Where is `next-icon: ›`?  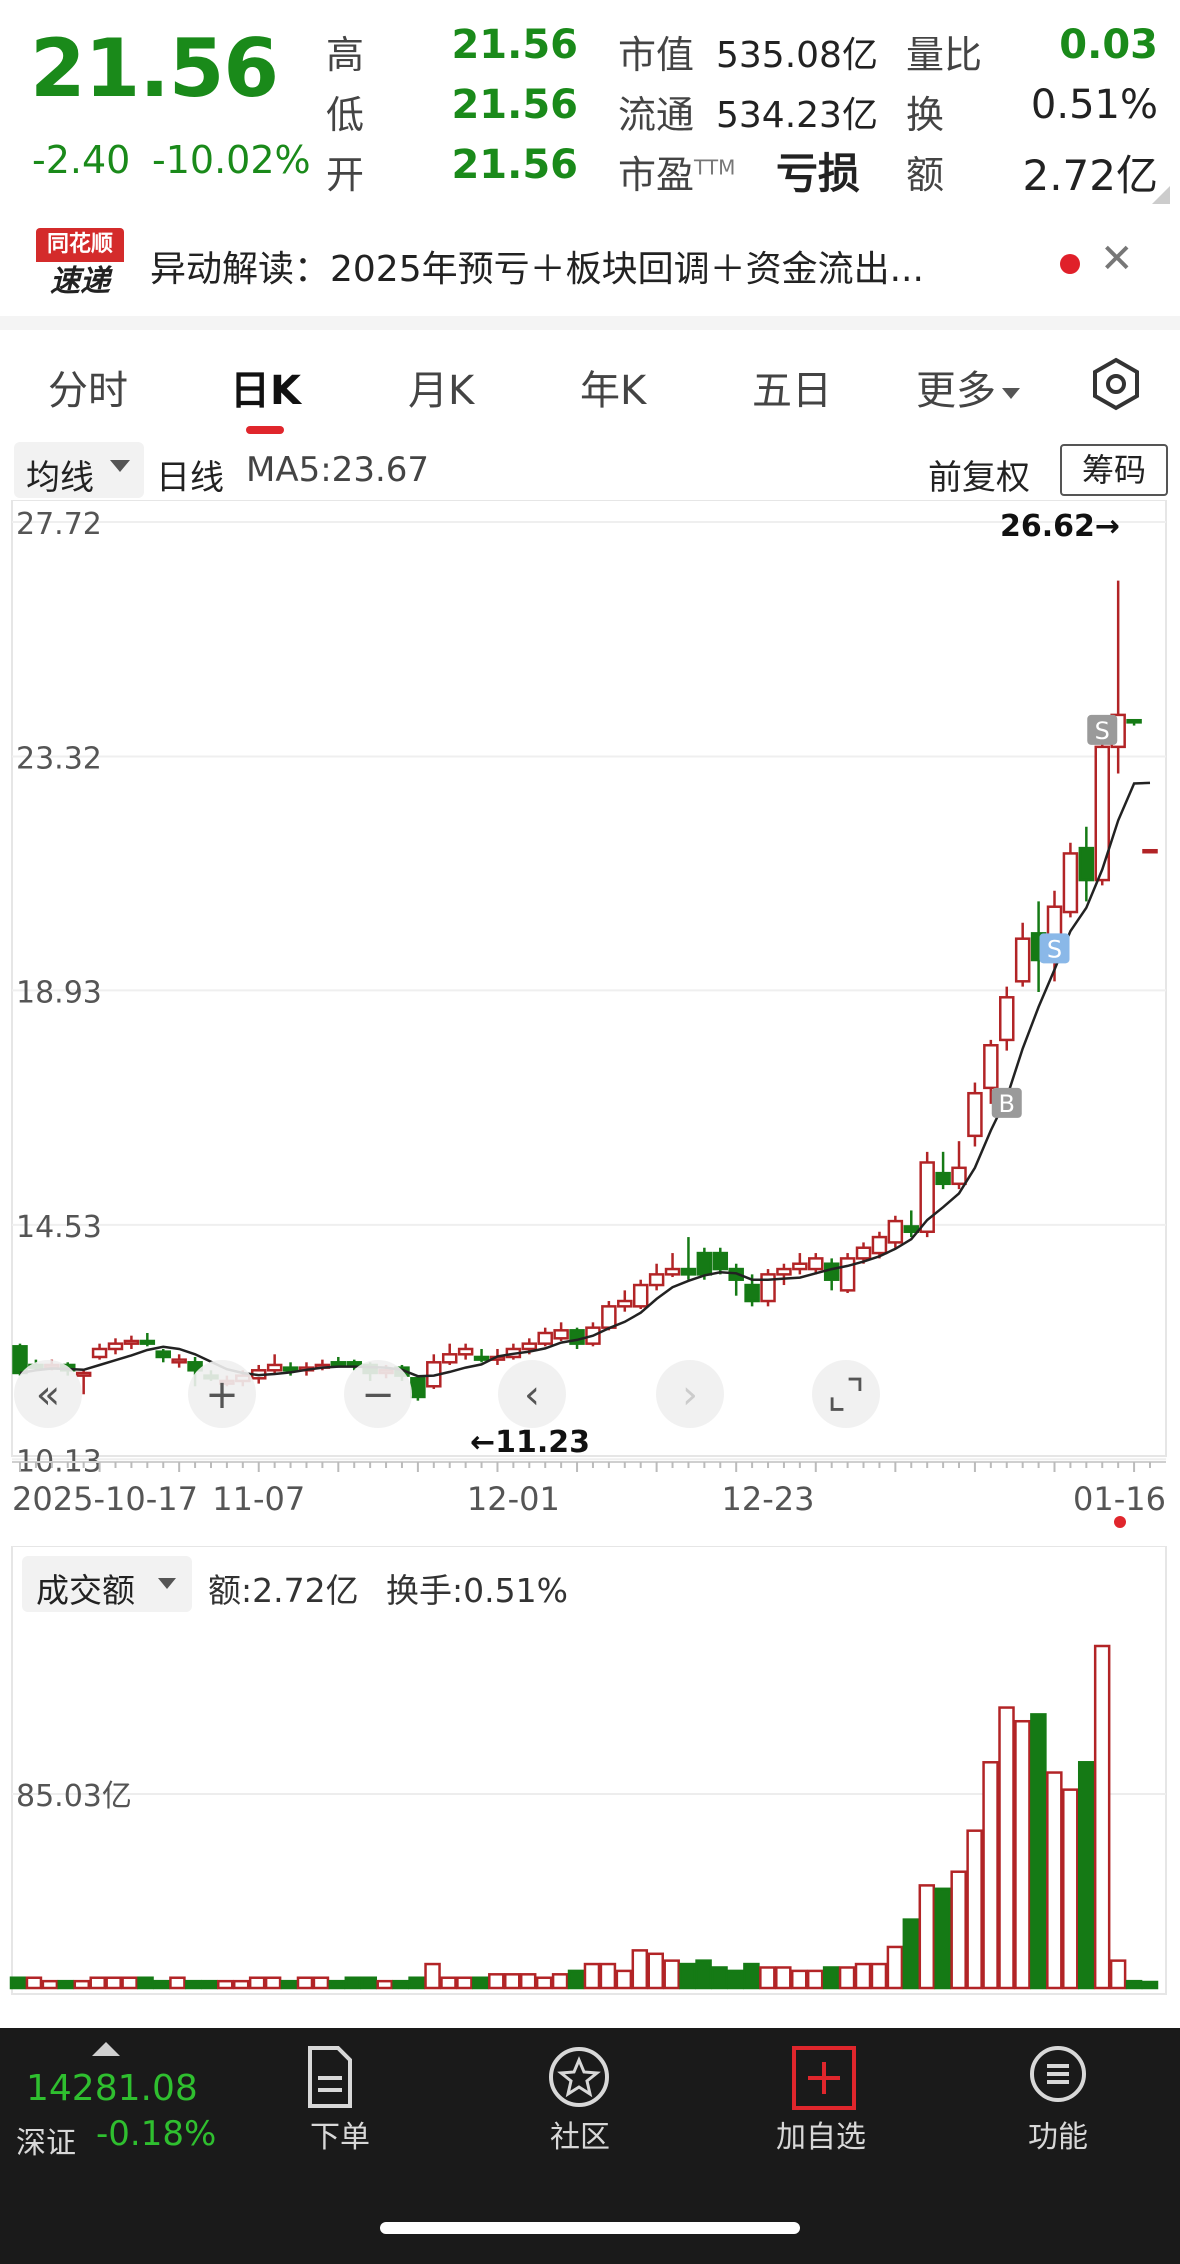 next-icon: › is located at coordinates (690, 1395).